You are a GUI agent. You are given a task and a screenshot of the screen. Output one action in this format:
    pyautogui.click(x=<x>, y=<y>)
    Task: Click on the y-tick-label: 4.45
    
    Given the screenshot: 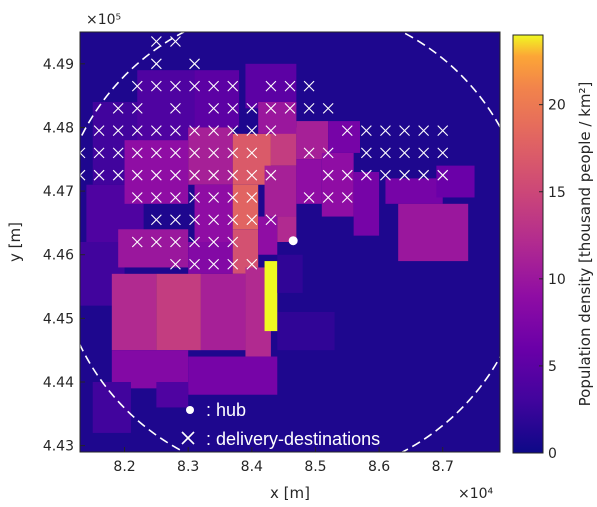 What is the action you would take?
    pyautogui.click(x=58, y=319)
    